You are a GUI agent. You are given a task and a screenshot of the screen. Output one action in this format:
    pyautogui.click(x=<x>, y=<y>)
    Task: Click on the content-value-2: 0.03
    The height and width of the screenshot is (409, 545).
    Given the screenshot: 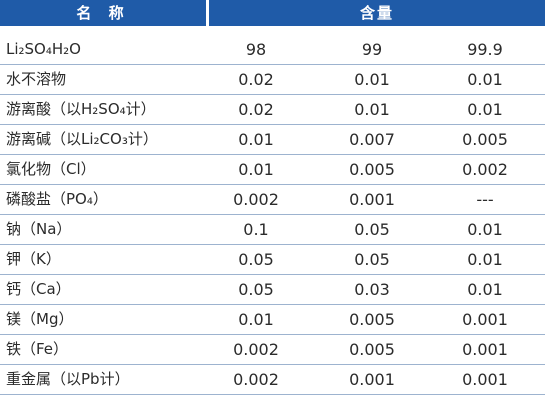 What is the action you would take?
    pyautogui.click(x=372, y=289)
    